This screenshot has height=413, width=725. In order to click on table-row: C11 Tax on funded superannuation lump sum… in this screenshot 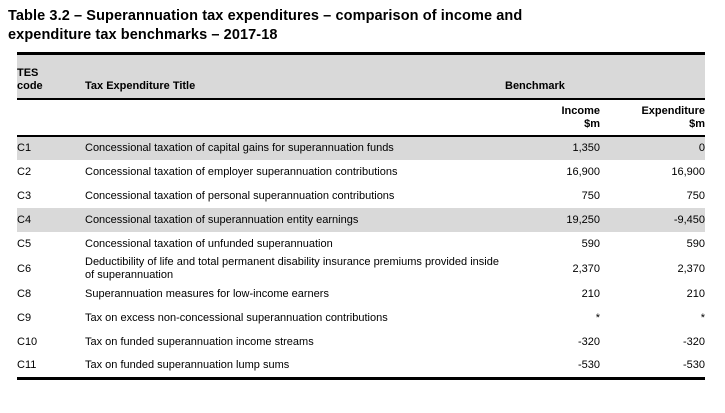, I will do `click(361, 367)`.